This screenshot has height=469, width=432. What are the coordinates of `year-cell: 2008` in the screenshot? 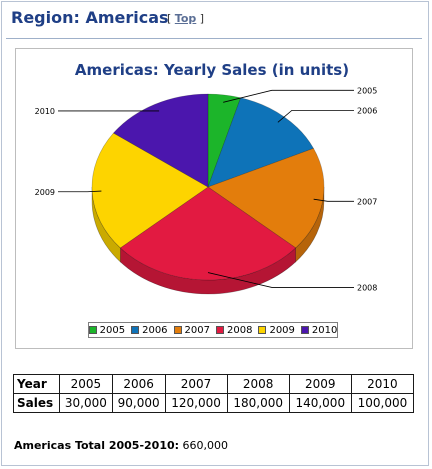 It's located at (258, 384).